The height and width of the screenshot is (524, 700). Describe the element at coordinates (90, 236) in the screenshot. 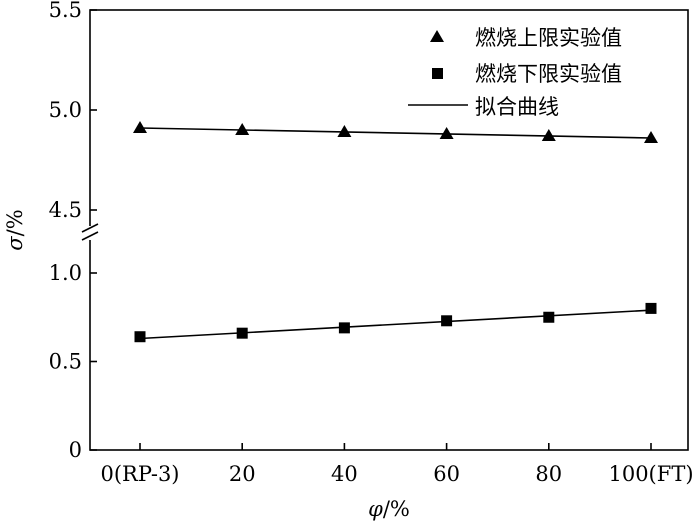

I see `axis-break-mark-bottom` at that location.